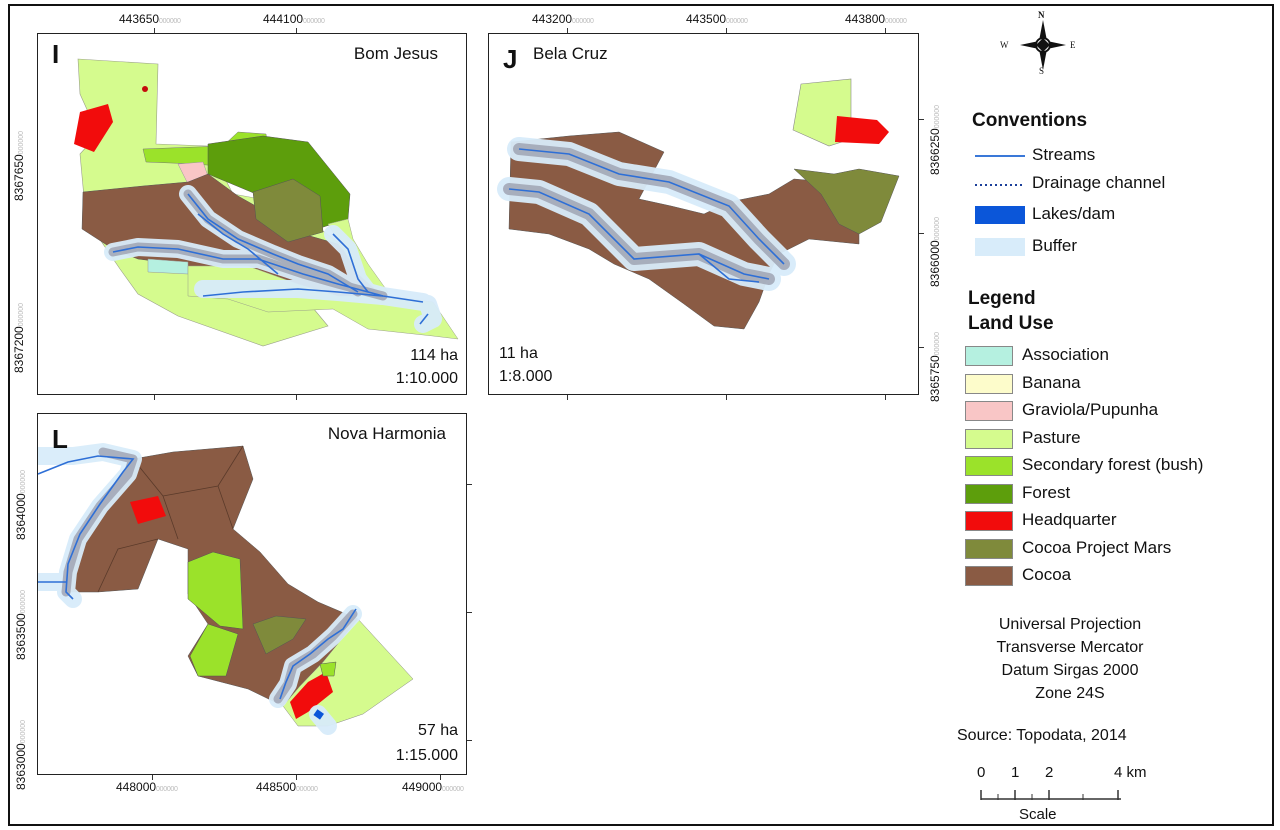 This screenshot has height=830, width=1280. Describe the element at coordinates (1130, 772) in the screenshot. I see `scale-tick-4: 4 km` at that location.